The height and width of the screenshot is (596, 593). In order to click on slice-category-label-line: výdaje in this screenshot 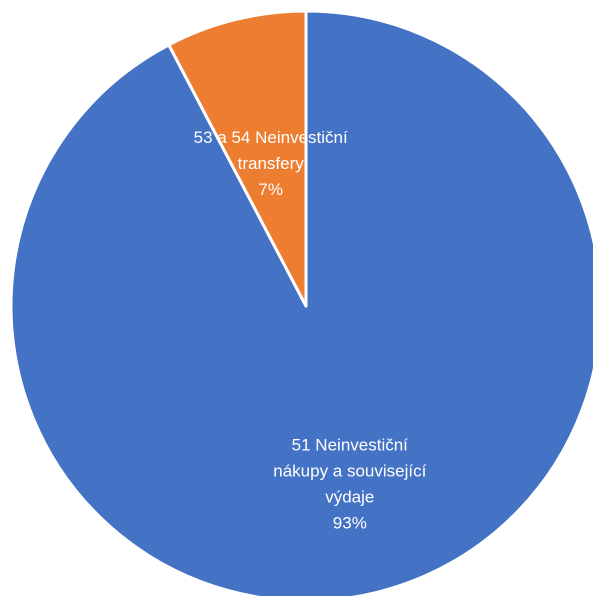, I will do `click(349, 497)`.